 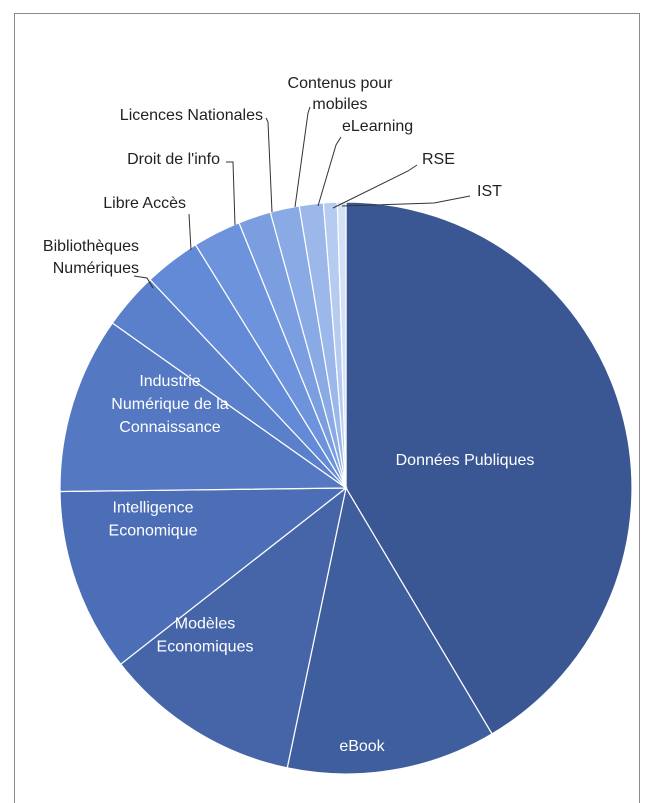 I want to click on pie-slice-modeles-economiques, so click(x=233, y=627).